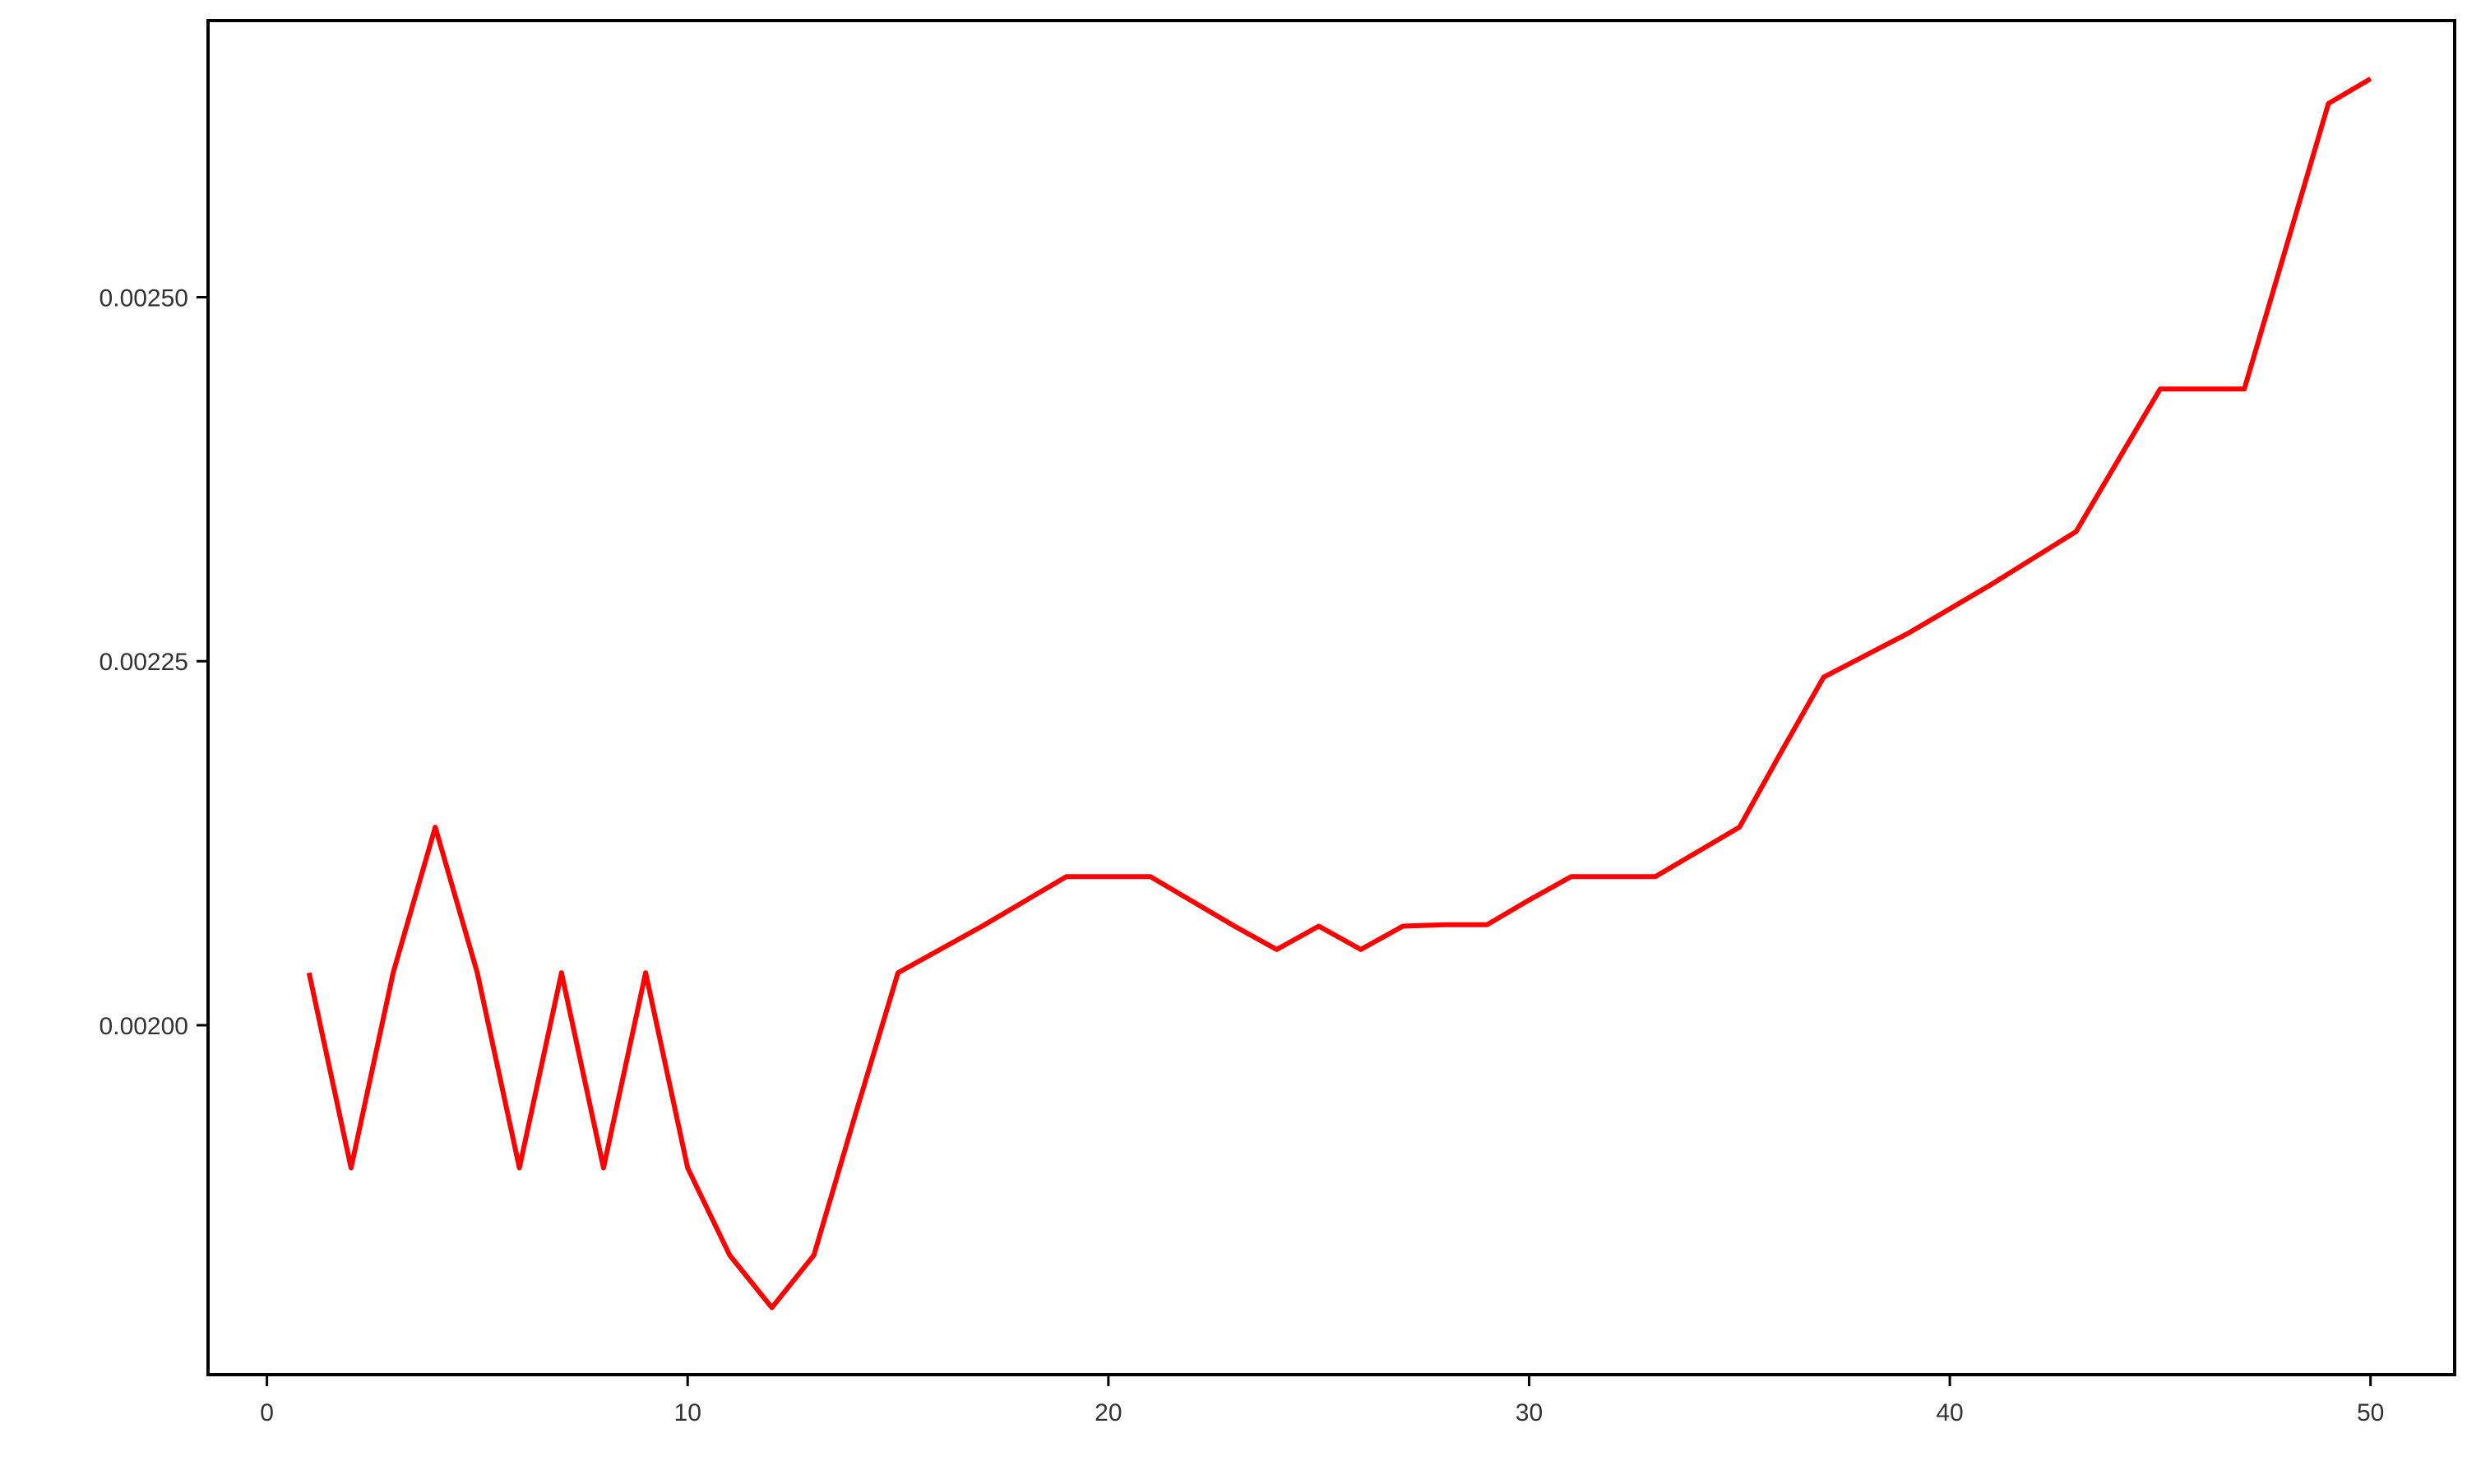 Image resolution: width=2467 pixels, height=1484 pixels. I want to click on y-axis: 0.00200 0.00225 0.00250, so click(154, 662).